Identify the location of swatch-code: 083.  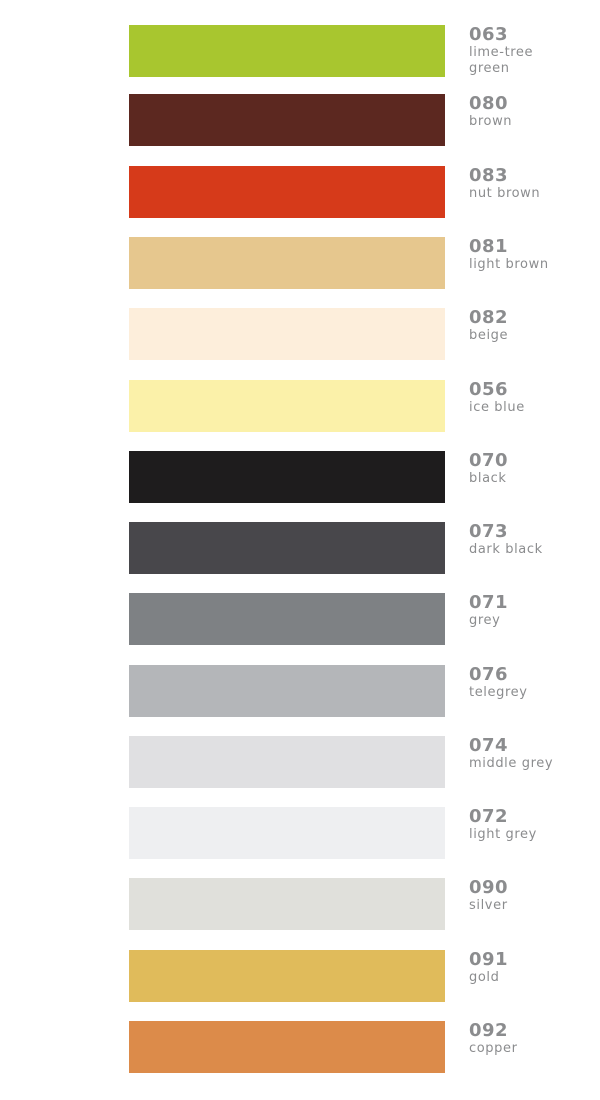
(489, 175).